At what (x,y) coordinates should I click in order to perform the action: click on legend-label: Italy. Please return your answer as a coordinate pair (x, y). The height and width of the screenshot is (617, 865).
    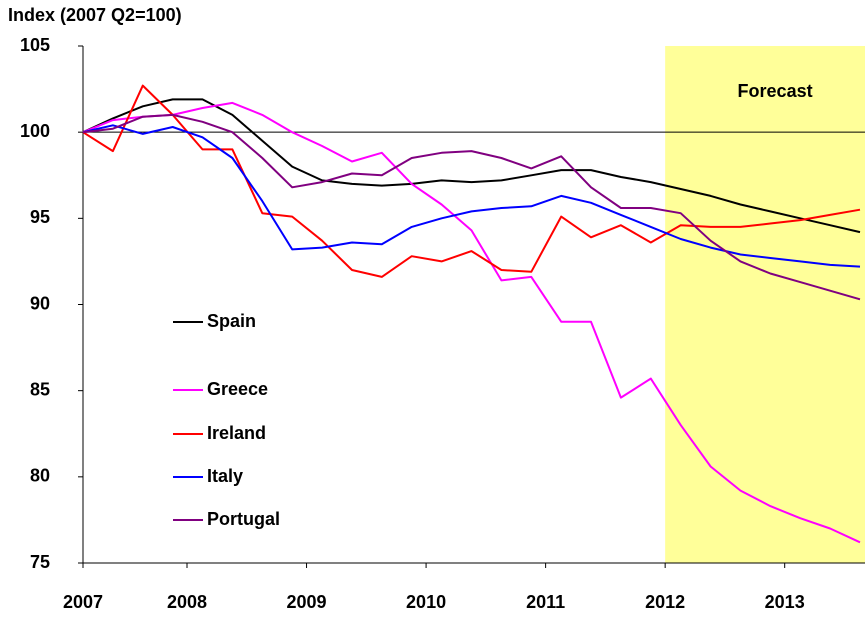
    Looking at the image, I should click on (225, 476).